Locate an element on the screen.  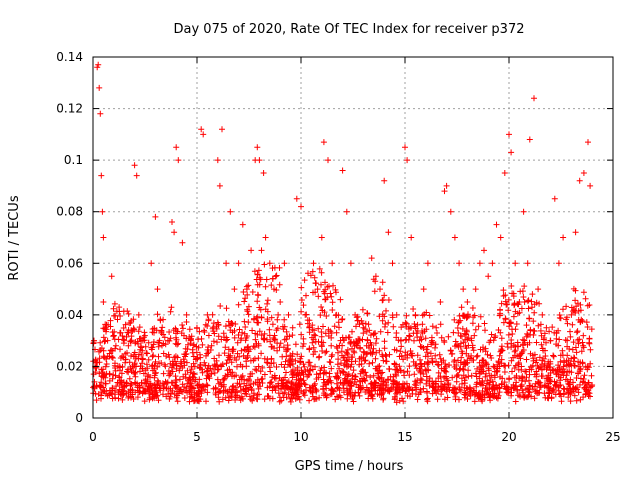
y-tick-label: 0 is located at coordinates (79, 418).